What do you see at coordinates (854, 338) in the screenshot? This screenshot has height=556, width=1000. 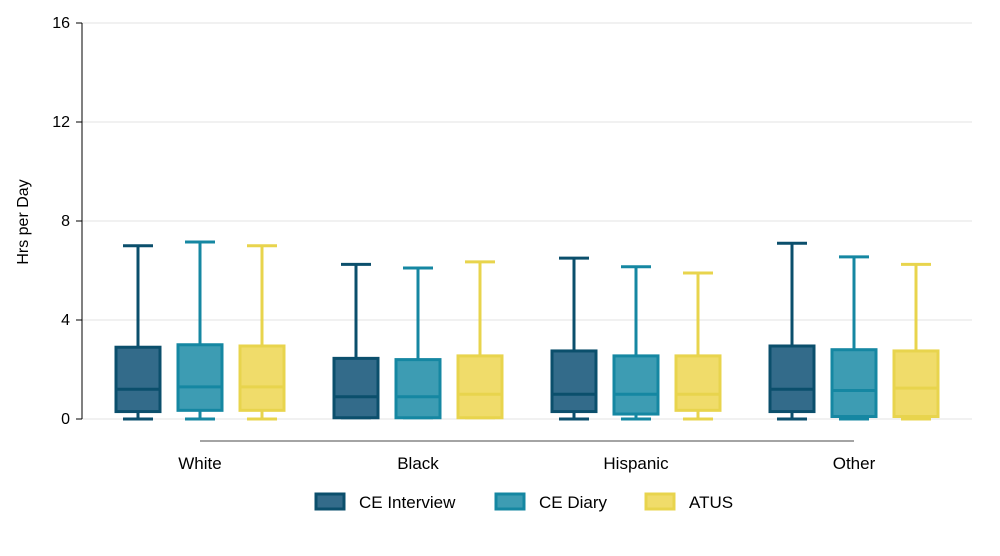 I see `box-other-ce-diary` at bounding box center [854, 338].